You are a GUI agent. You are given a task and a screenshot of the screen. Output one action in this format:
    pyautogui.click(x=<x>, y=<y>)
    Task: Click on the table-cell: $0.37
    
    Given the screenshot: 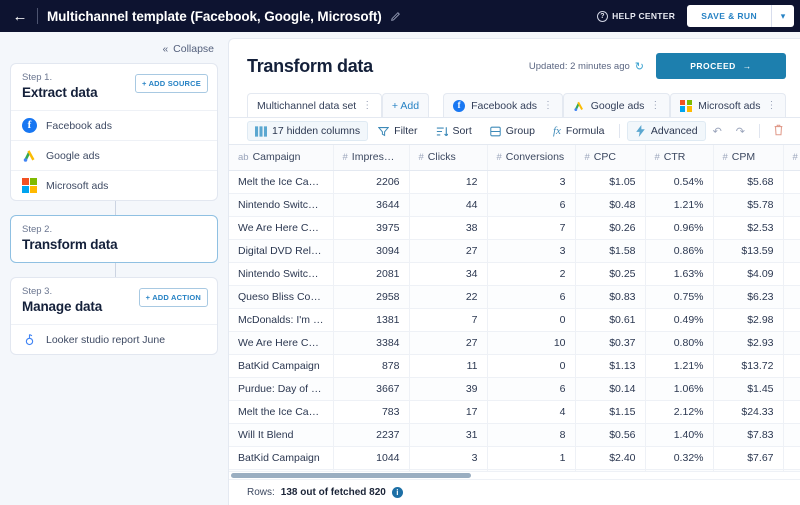 What is the action you would take?
    pyautogui.click(x=610, y=343)
    